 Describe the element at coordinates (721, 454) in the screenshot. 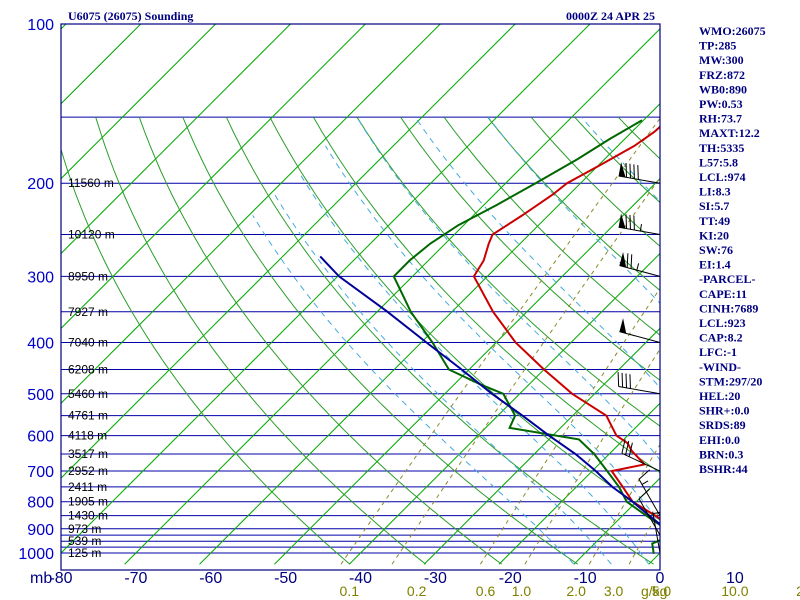

I see `index-item: BRN:0.3` at that location.